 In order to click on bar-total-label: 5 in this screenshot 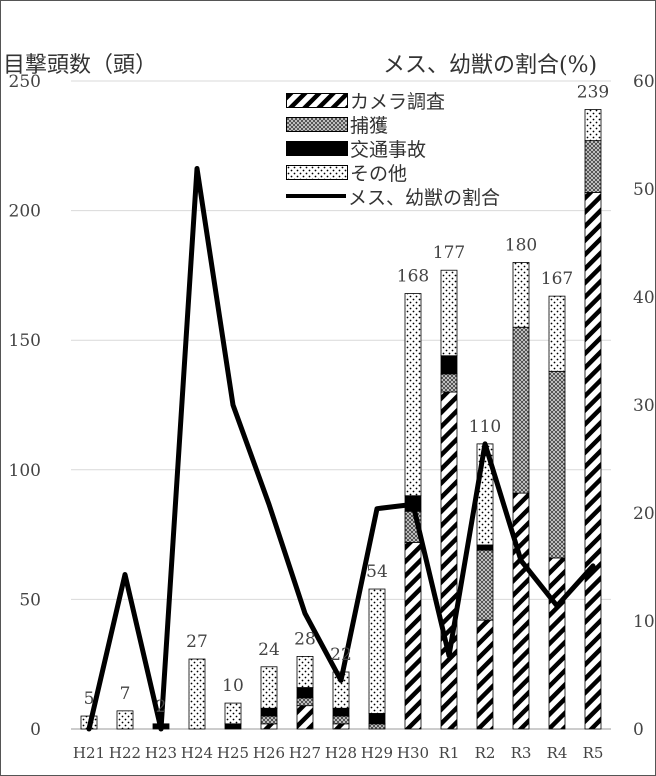, I will do `click(89, 699)`.